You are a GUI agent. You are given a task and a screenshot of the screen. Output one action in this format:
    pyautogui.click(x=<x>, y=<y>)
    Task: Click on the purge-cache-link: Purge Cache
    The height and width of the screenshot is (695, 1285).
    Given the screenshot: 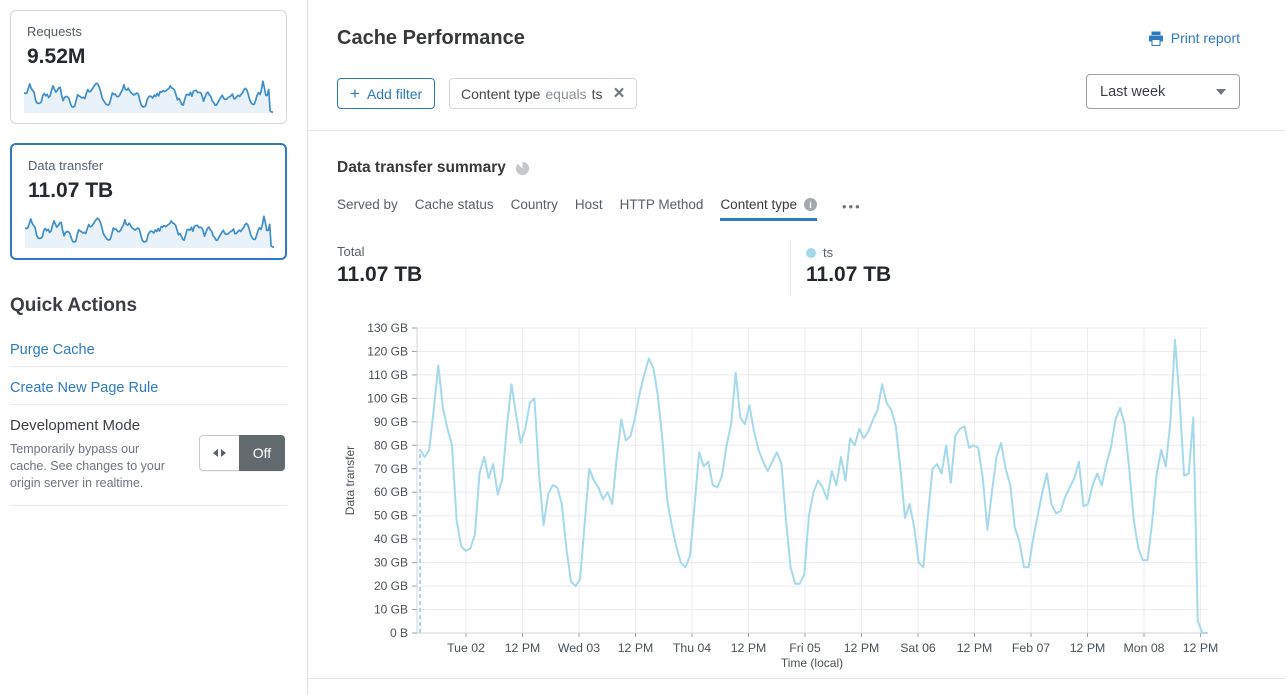 What is the action you would take?
    pyautogui.click(x=52, y=350)
    